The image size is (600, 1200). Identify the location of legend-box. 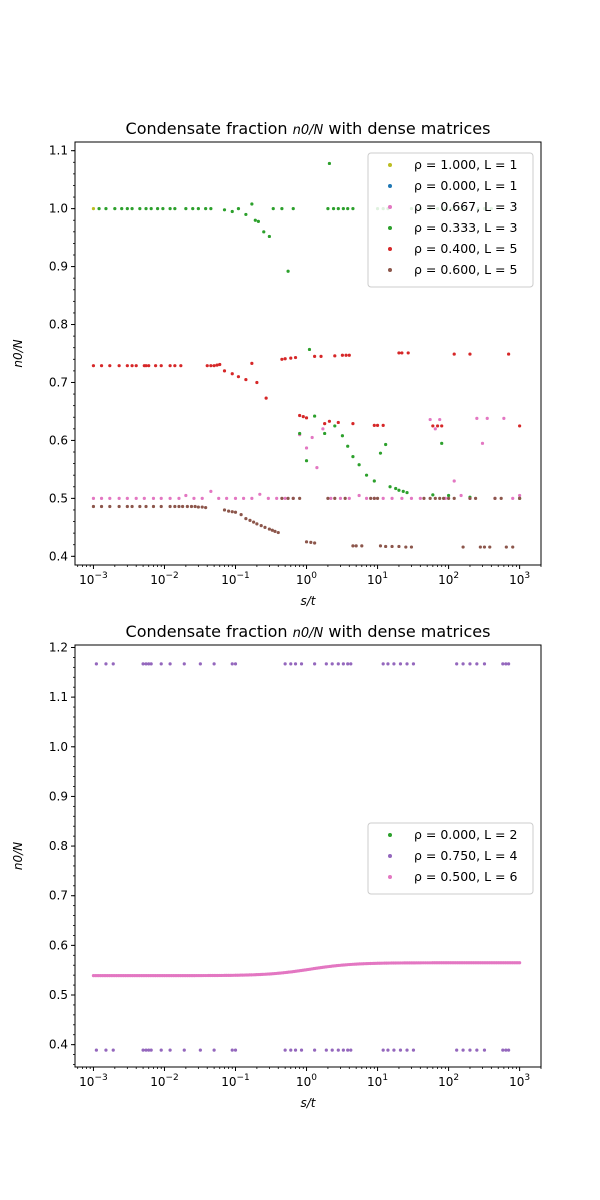
(450, 858).